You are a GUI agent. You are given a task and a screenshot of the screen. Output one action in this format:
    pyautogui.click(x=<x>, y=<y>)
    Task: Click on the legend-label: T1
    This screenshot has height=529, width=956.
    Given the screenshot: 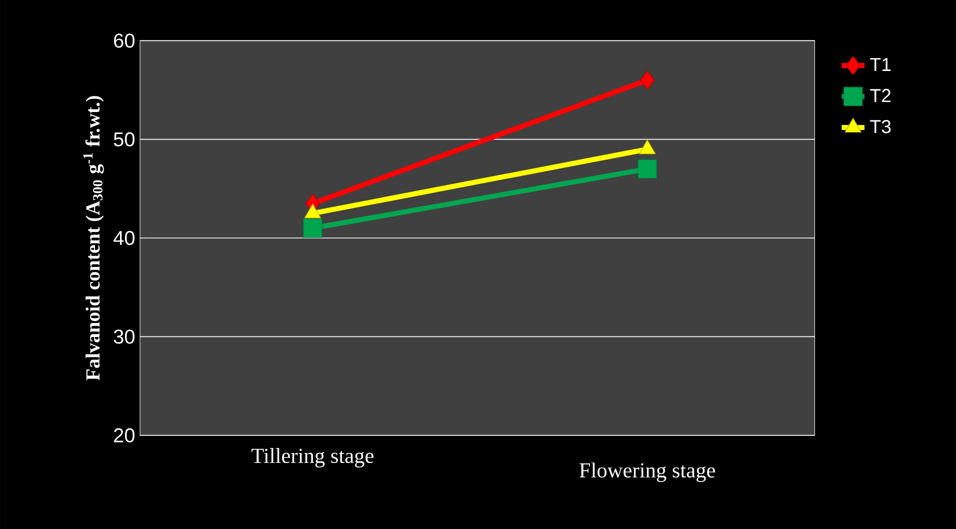 What is the action you would take?
    pyautogui.click(x=880, y=64)
    